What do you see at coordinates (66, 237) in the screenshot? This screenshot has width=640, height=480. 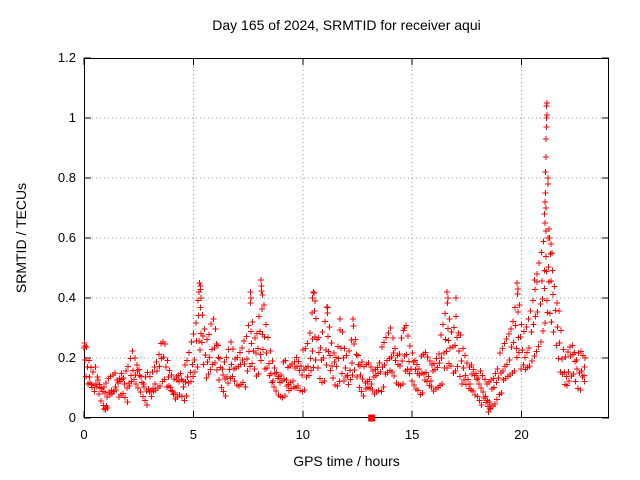 I see `y-tick-label: 0.6` at bounding box center [66, 237].